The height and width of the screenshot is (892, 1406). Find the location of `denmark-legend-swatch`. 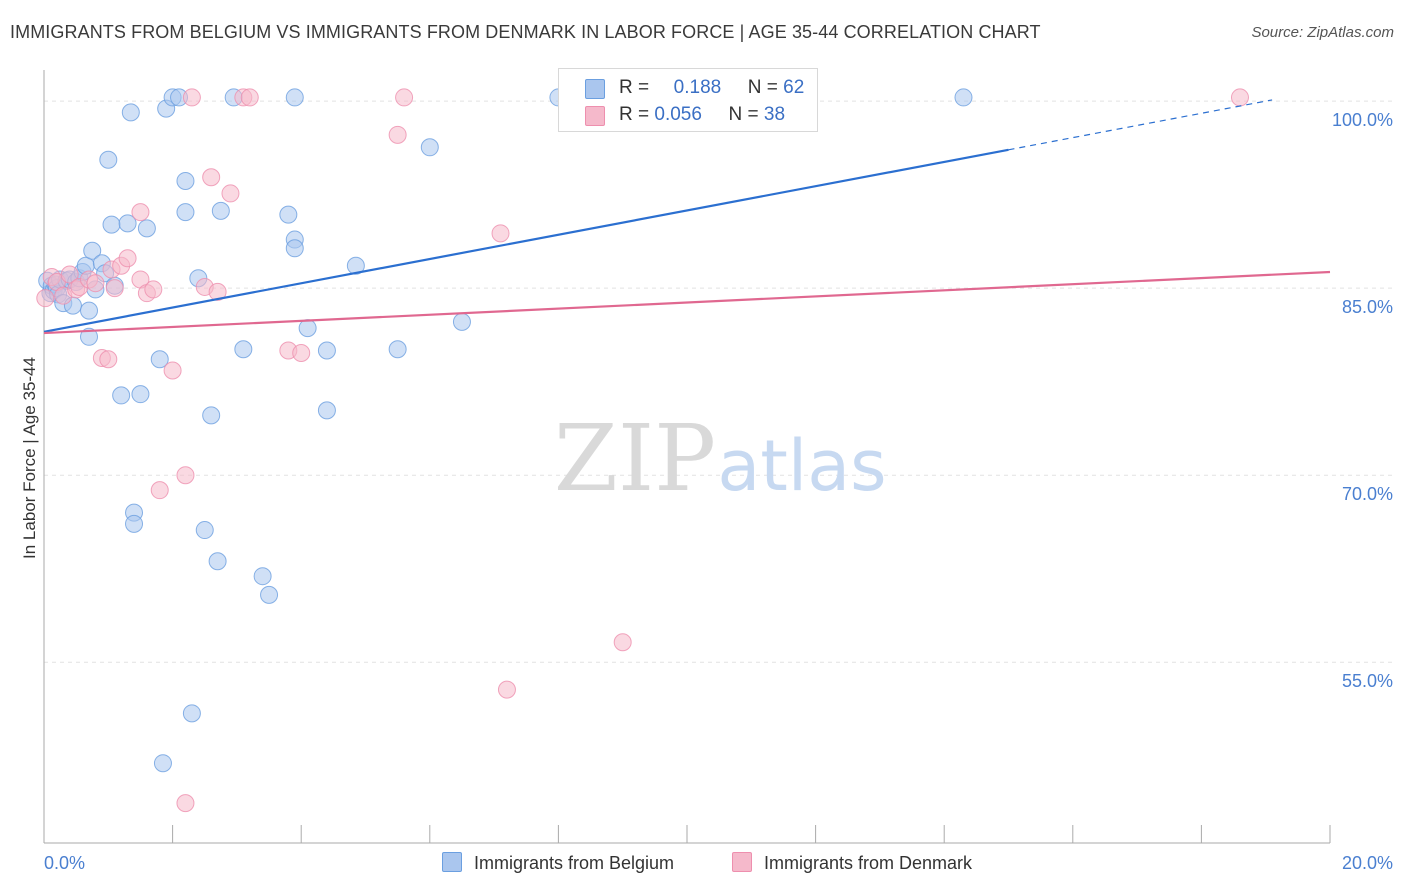

denmark-legend-swatch is located at coordinates (742, 862).